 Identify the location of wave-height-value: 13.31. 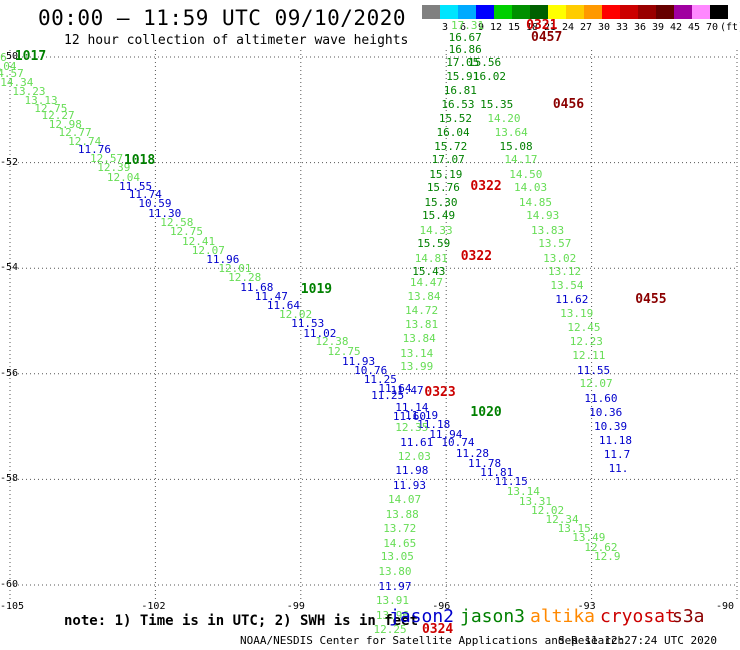
(535, 501).